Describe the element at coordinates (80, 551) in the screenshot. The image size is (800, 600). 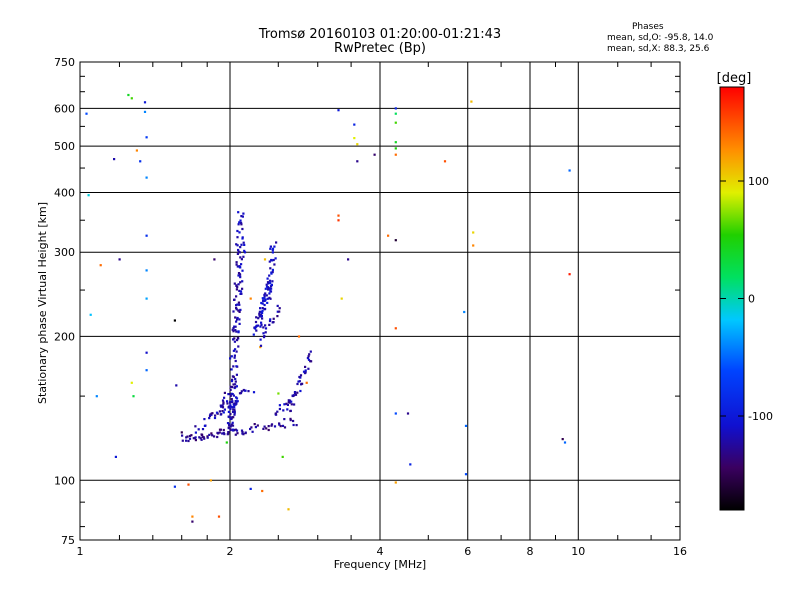
I see `x-tick-label: 1` at that location.